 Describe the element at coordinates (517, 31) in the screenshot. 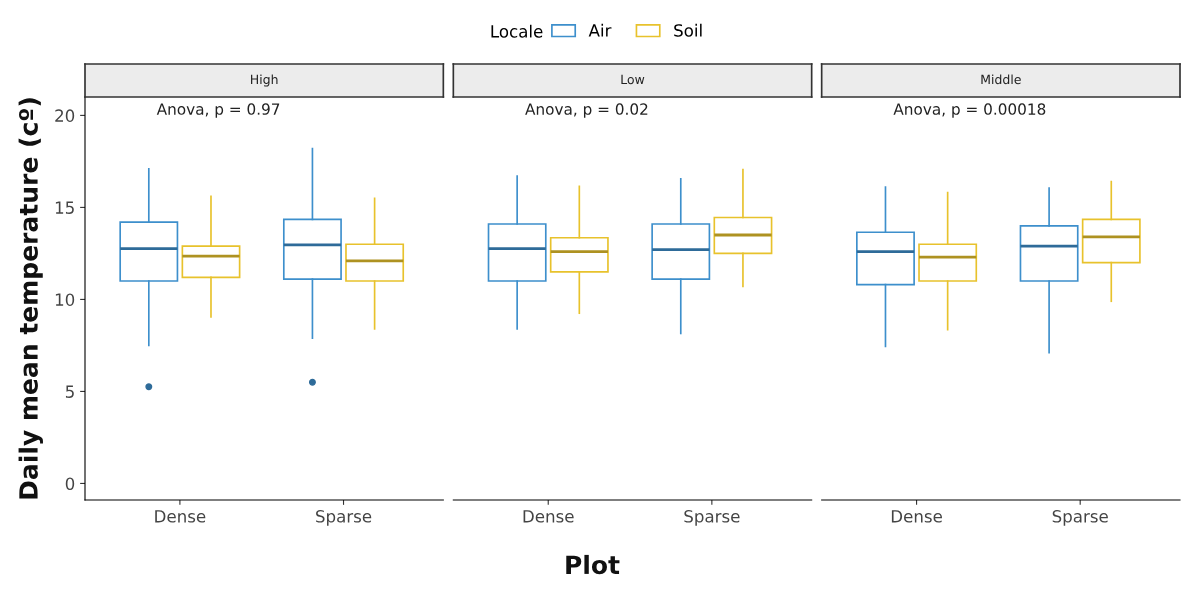

I see `legend-title: Locale` at that location.